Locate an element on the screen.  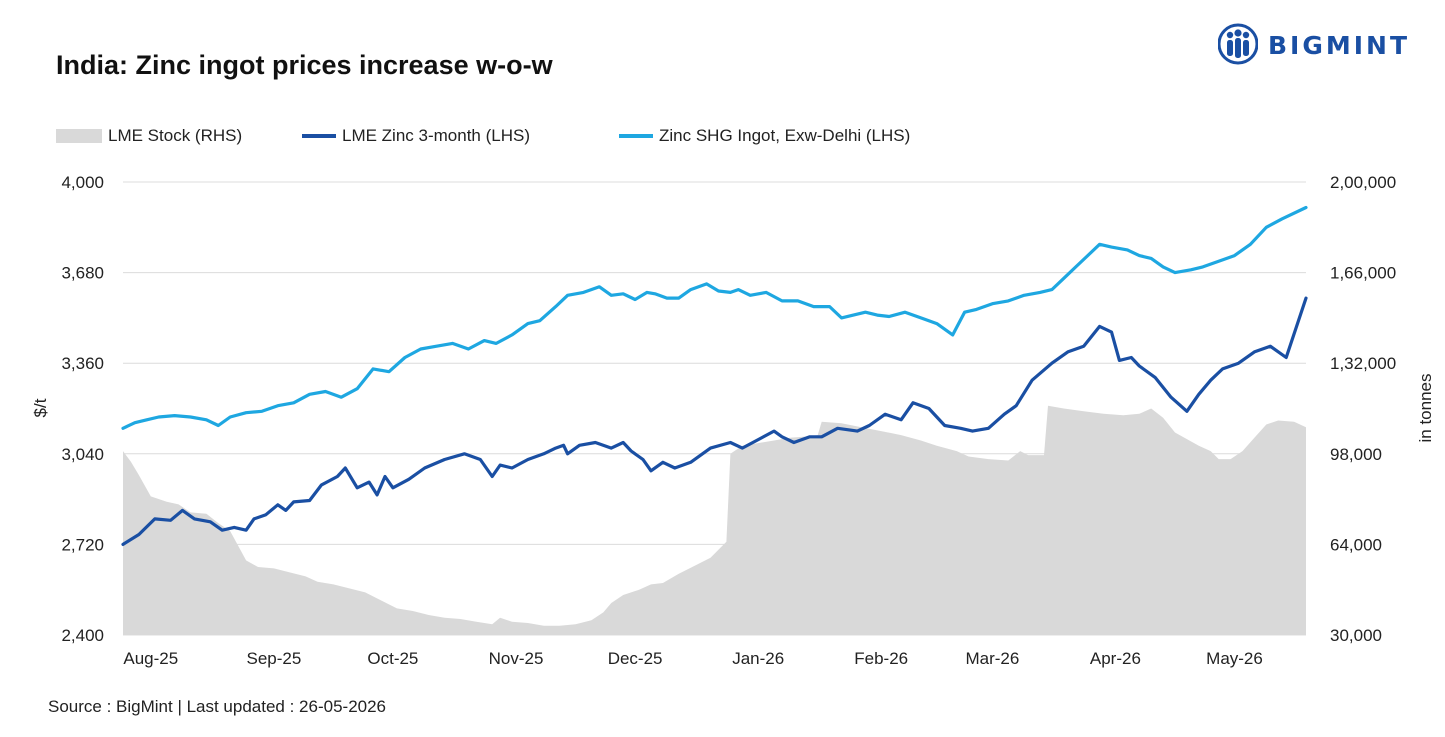
x-tick-label: Apr-26 is located at coordinates (1115, 658).